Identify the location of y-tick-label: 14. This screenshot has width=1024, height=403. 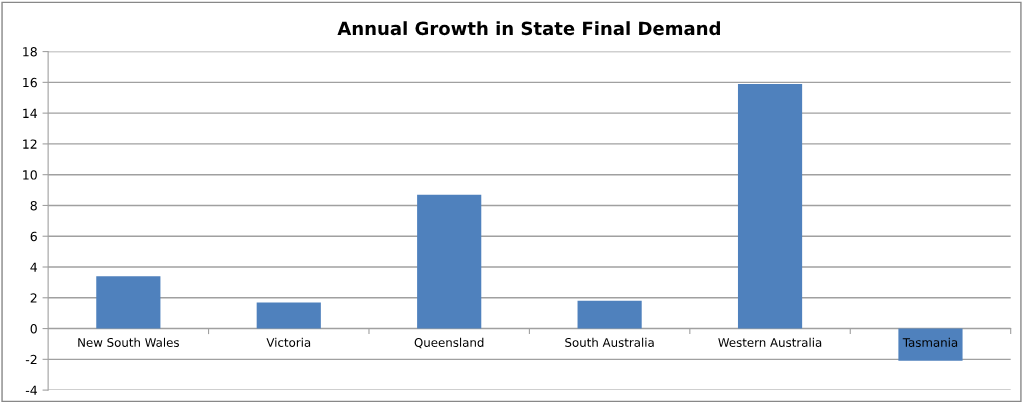
(30, 113).